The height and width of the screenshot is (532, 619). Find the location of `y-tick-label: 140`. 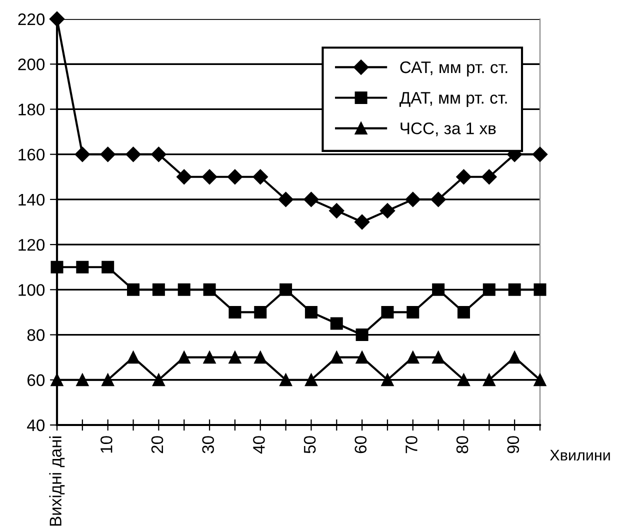

y-tick-label: 140 is located at coordinates (31, 200).